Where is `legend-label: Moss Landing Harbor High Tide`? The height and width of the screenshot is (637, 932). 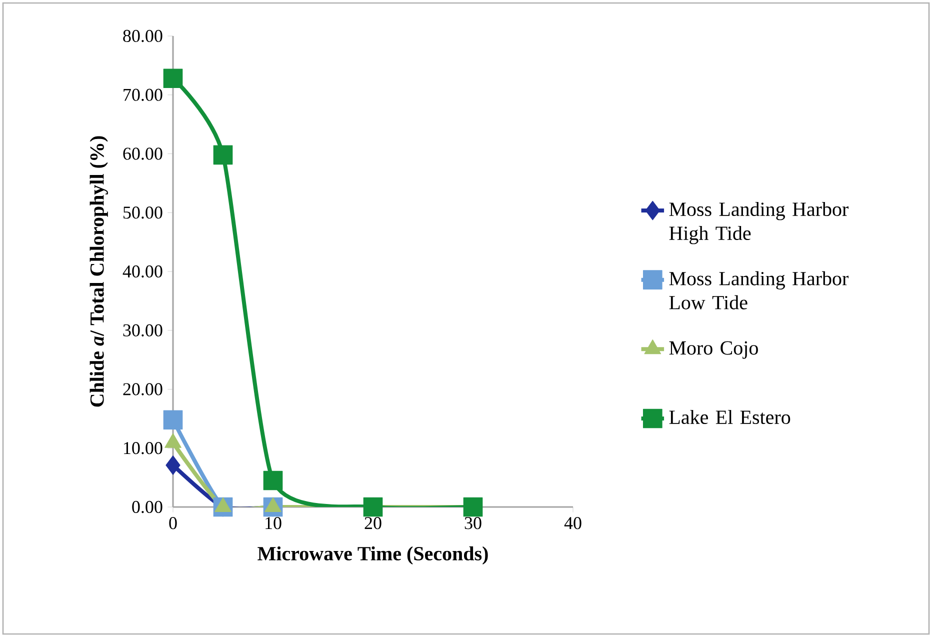 legend-label: Moss Landing Harbor High Tide is located at coordinates (758, 223).